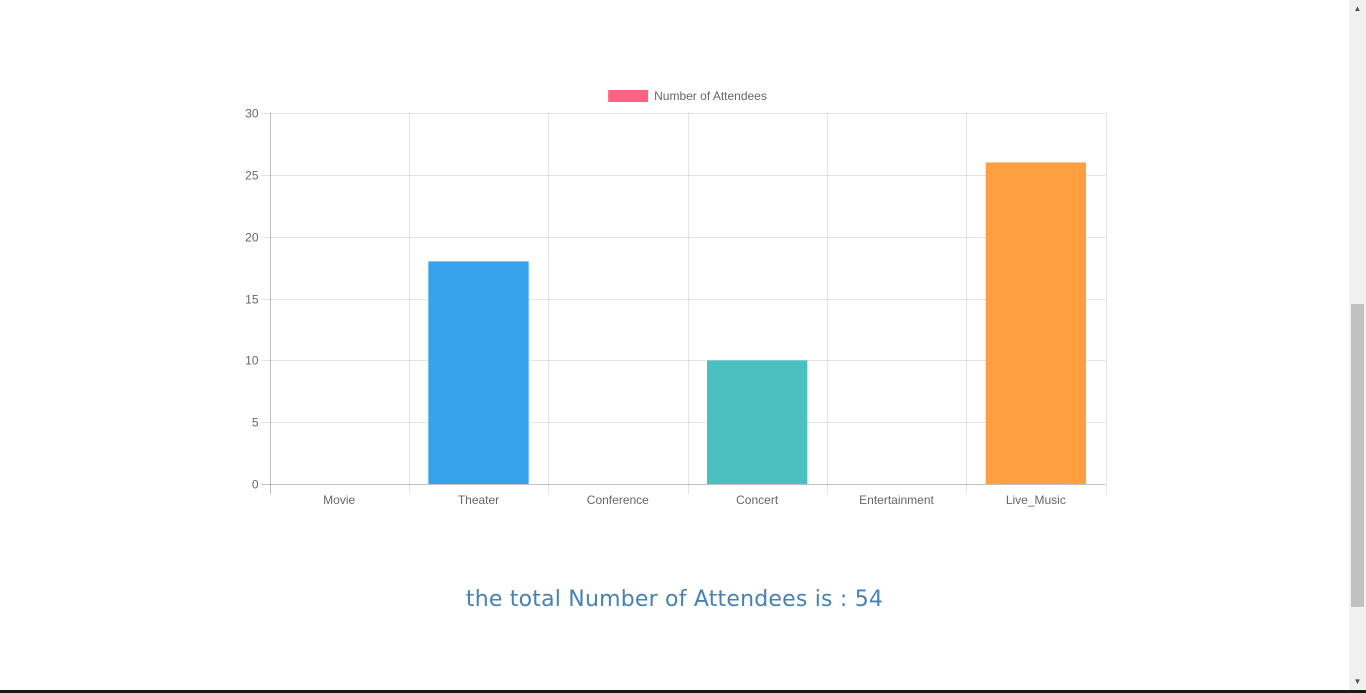 The image size is (1366, 693). I want to click on total-attendees-text: the total Number of Attendees is : 54, so click(674, 599).